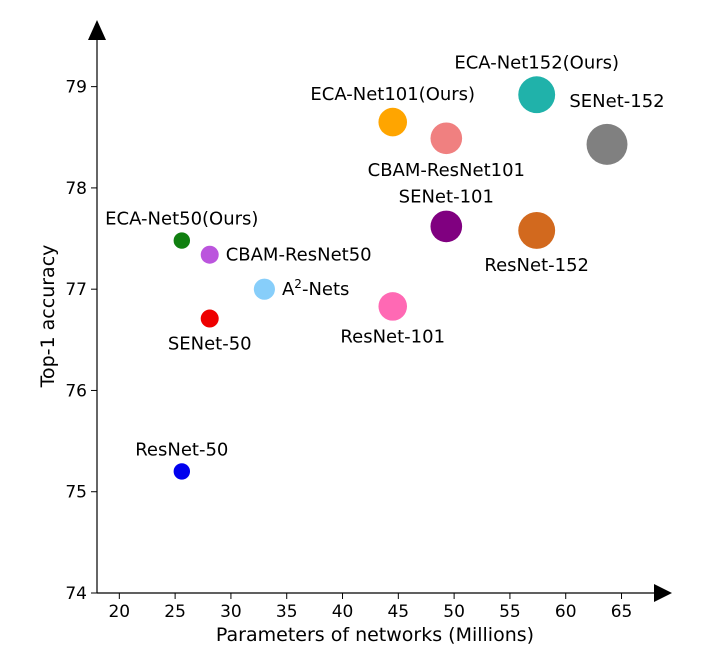  I want to click on y-tick-label: 78, so click(76, 189).